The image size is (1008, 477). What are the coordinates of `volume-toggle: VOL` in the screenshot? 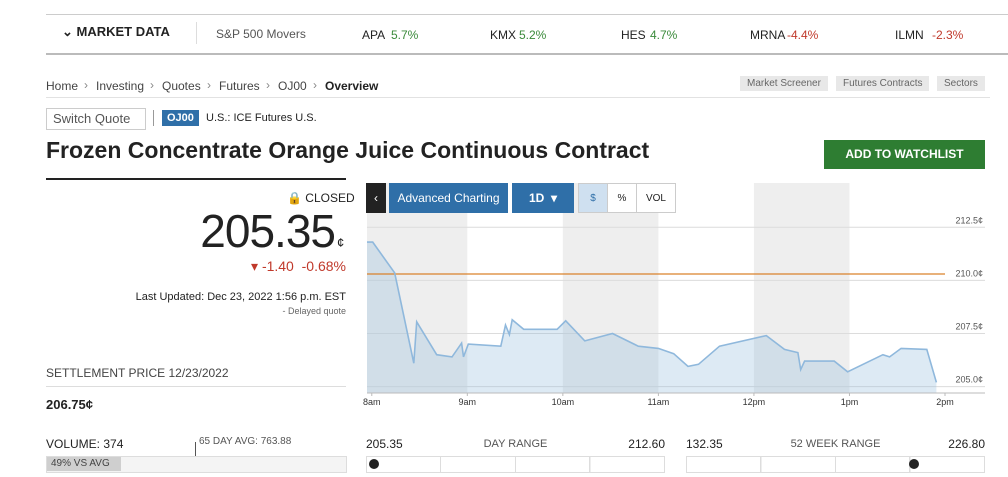 It's located at (656, 198).